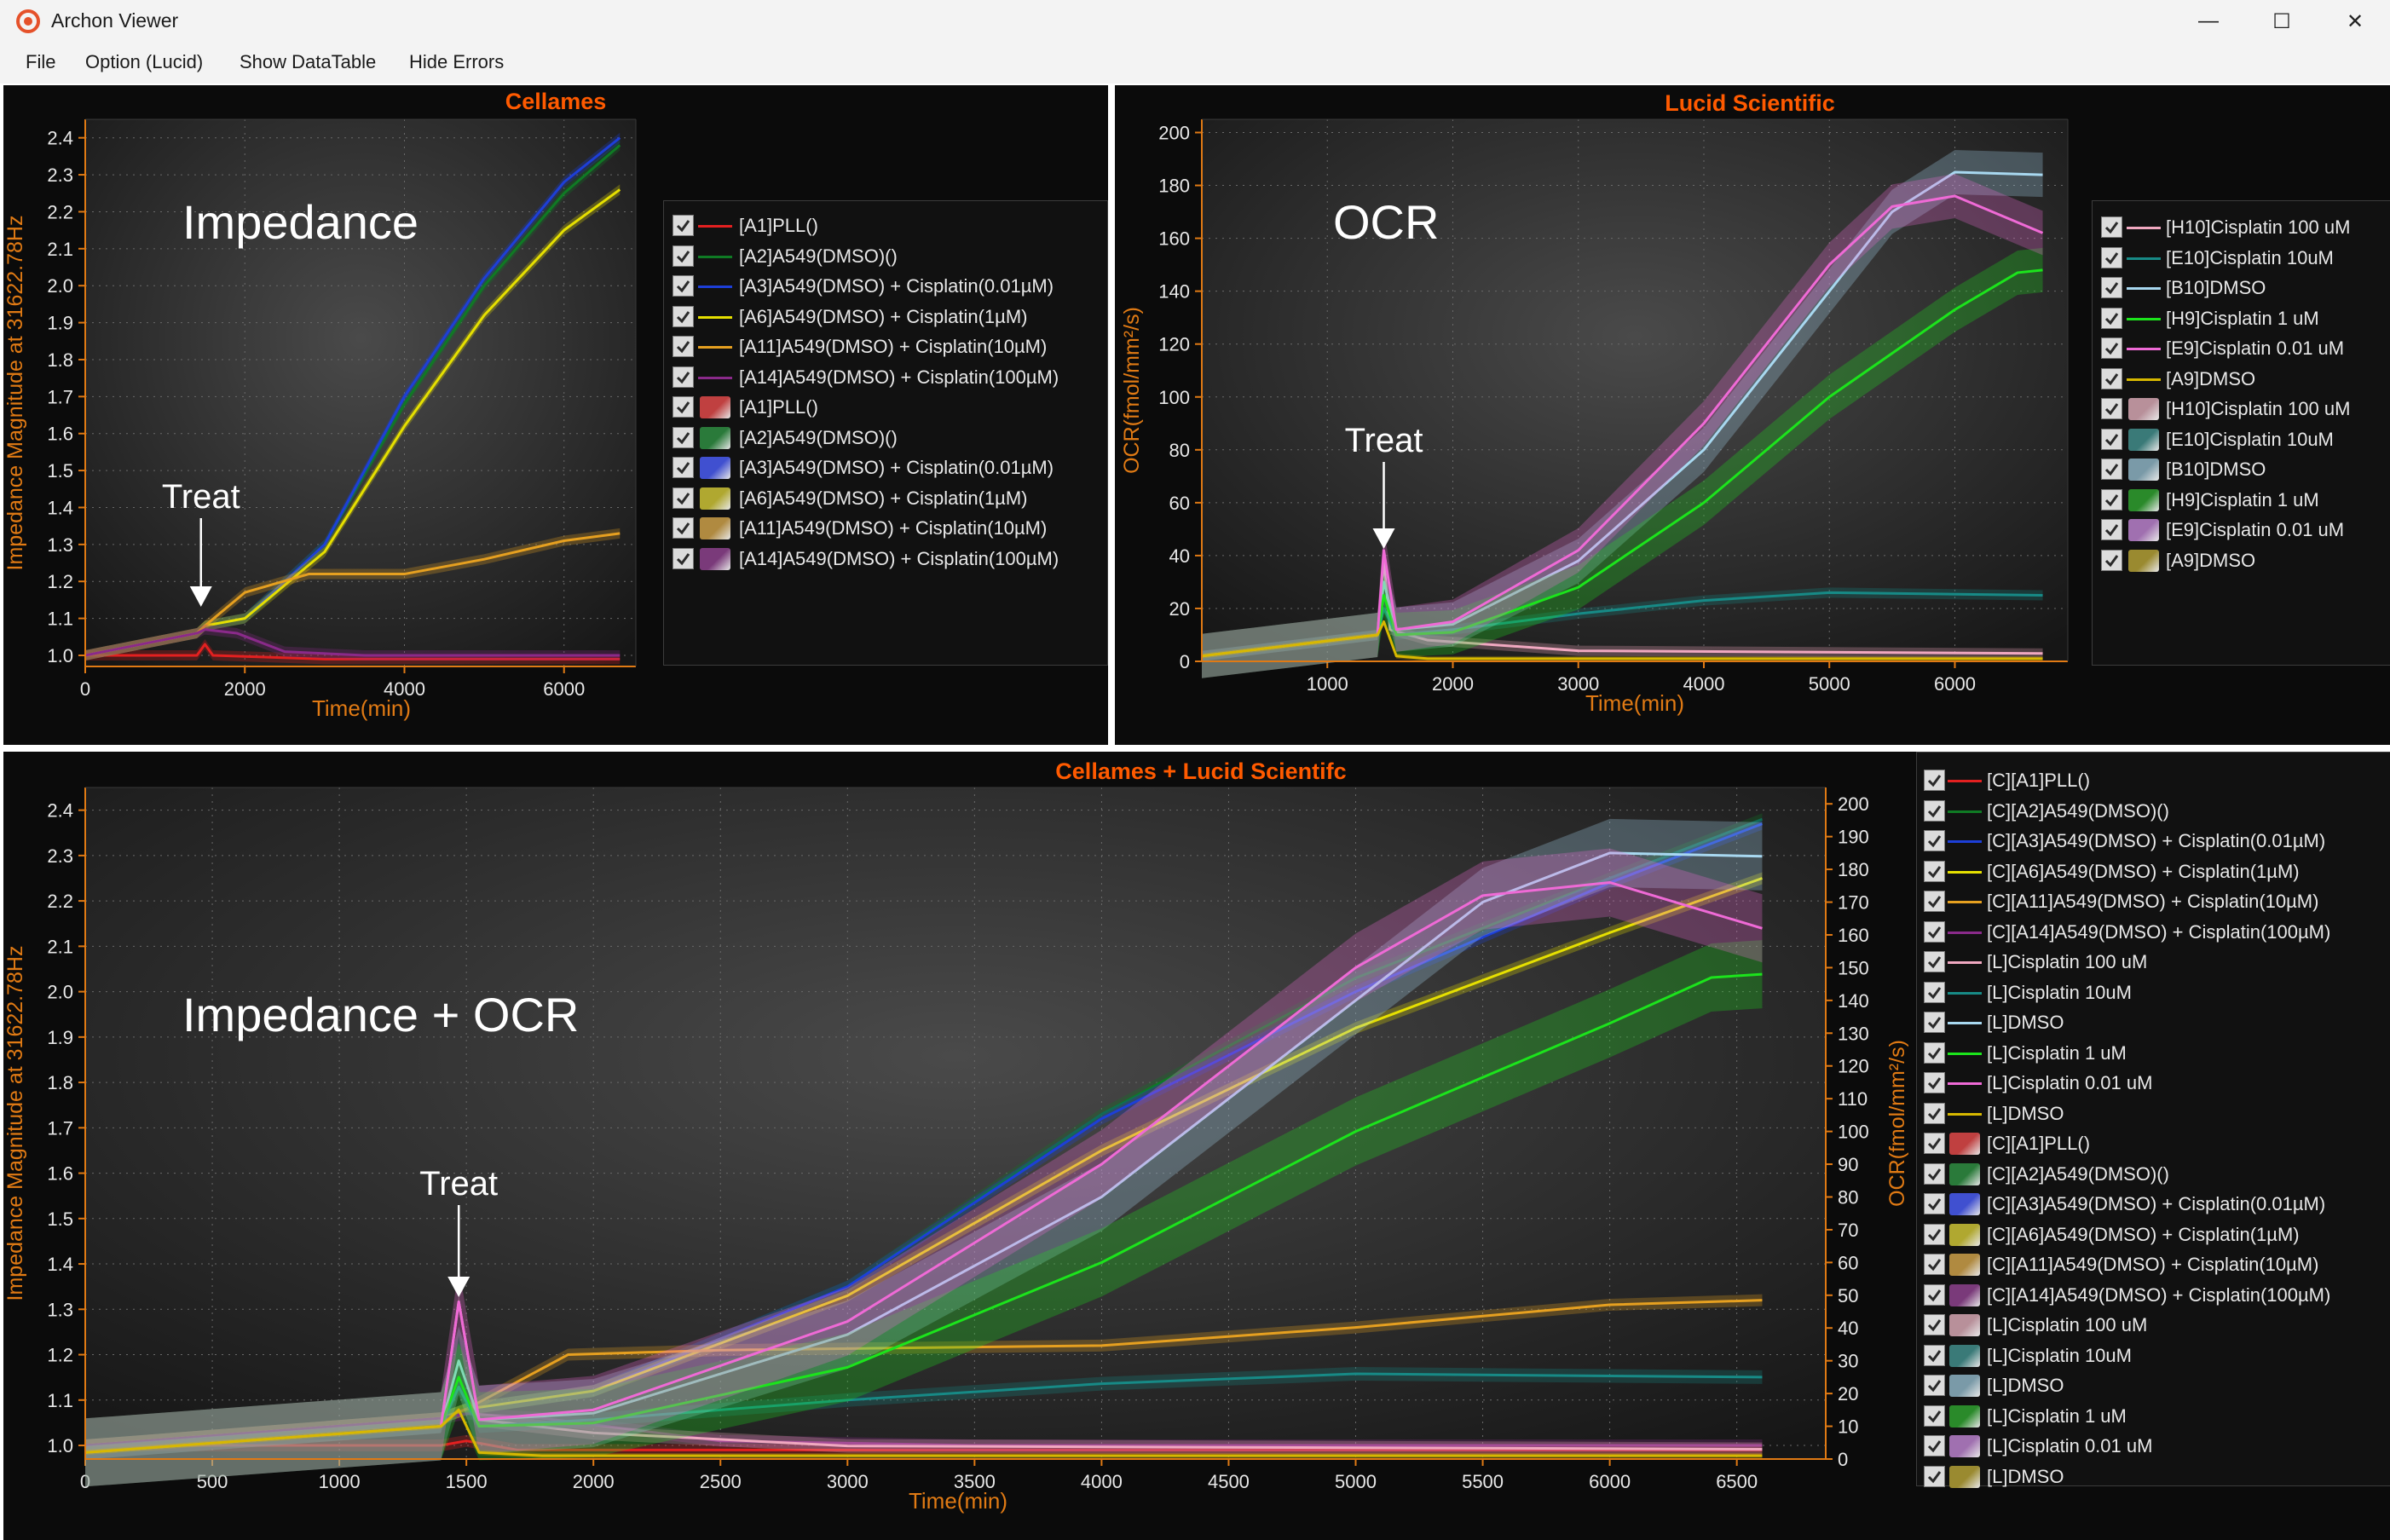 This screenshot has height=1540, width=2390. I want to click on legend-item: [C][A6]A549(DMSO) + Cisplatin(1µM), so click(2153, 1234).